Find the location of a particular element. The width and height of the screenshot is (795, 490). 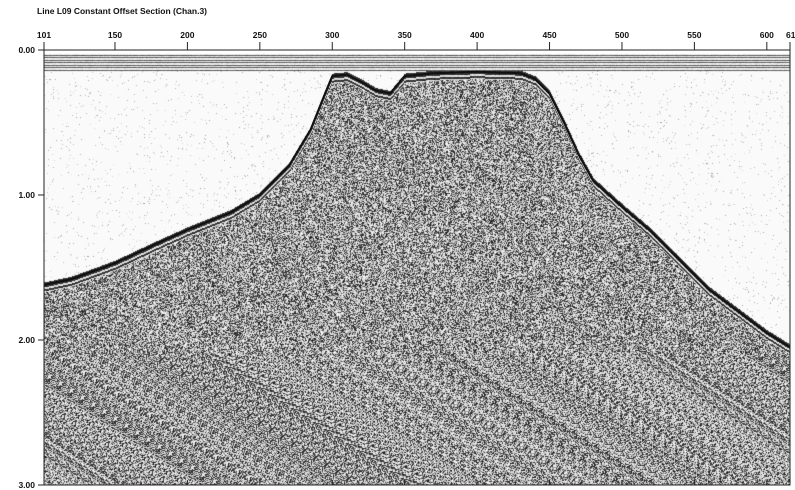

x-tick-label: 600 is located at coordinates (767, 35).